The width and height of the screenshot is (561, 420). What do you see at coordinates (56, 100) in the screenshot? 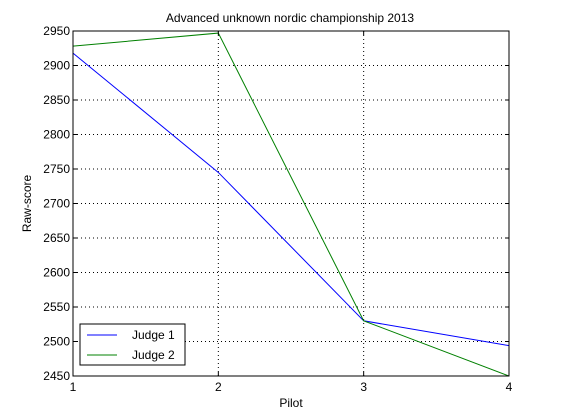
I see `y-tick-label: 2850` at bounding box center [56, 100].